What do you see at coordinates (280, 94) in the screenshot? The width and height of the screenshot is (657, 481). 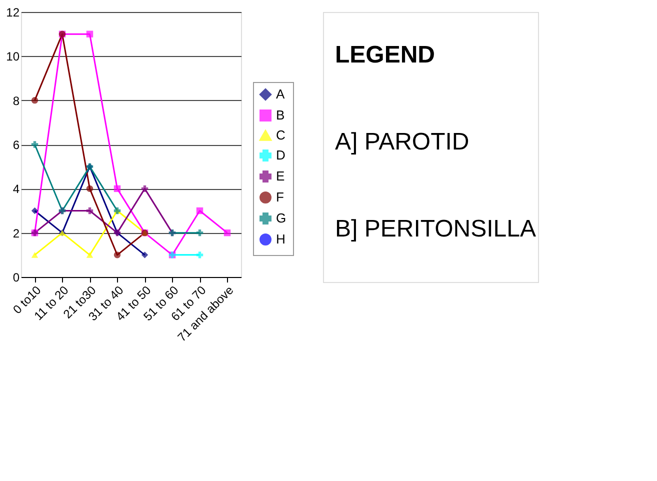 I see `legend-label: A` at bounding box center [280, 94].